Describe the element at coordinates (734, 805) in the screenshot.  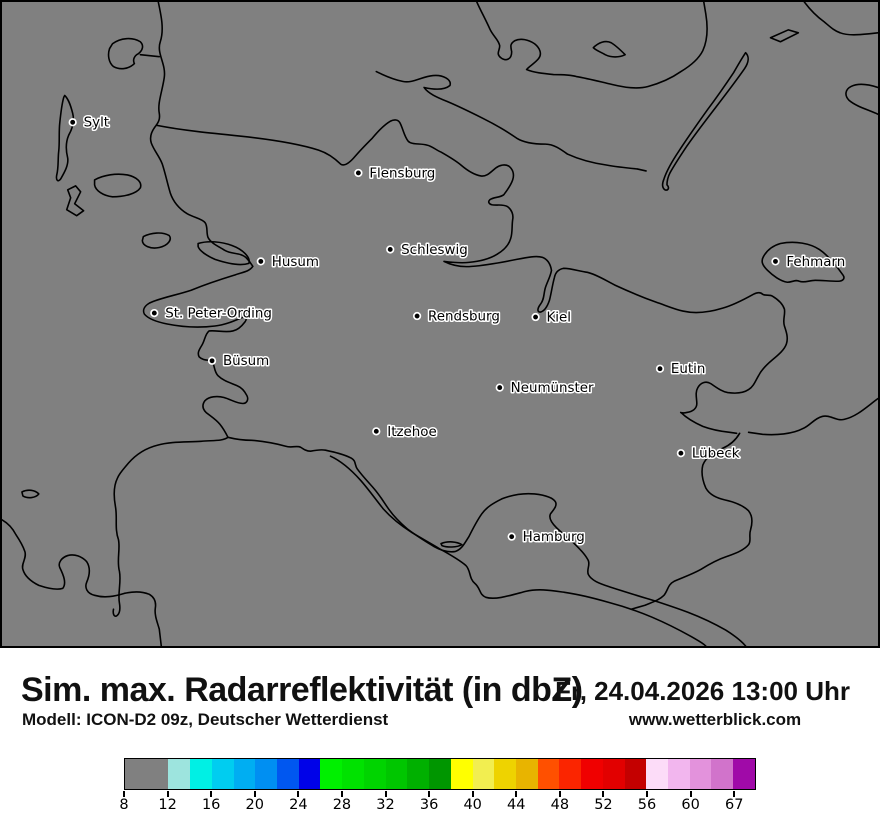
I see `colorbar-tick-label: 67` at that location.